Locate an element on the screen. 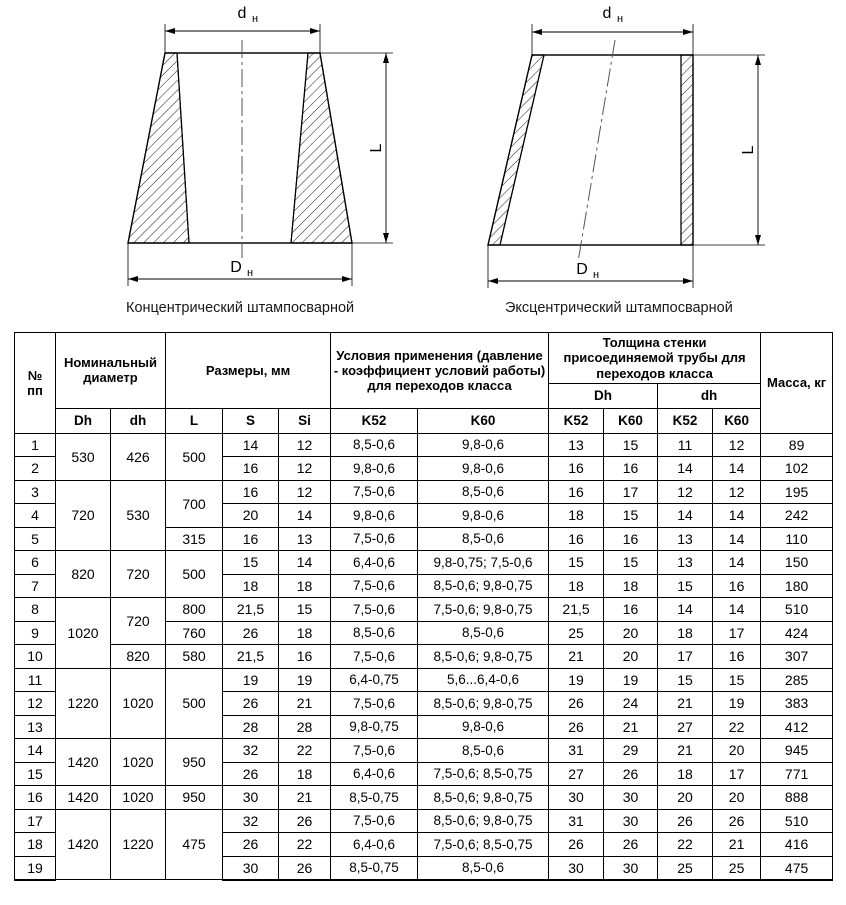 This screenshot has height=905, width=846. cell-mass: 307 is located at coordinates (797, 656).